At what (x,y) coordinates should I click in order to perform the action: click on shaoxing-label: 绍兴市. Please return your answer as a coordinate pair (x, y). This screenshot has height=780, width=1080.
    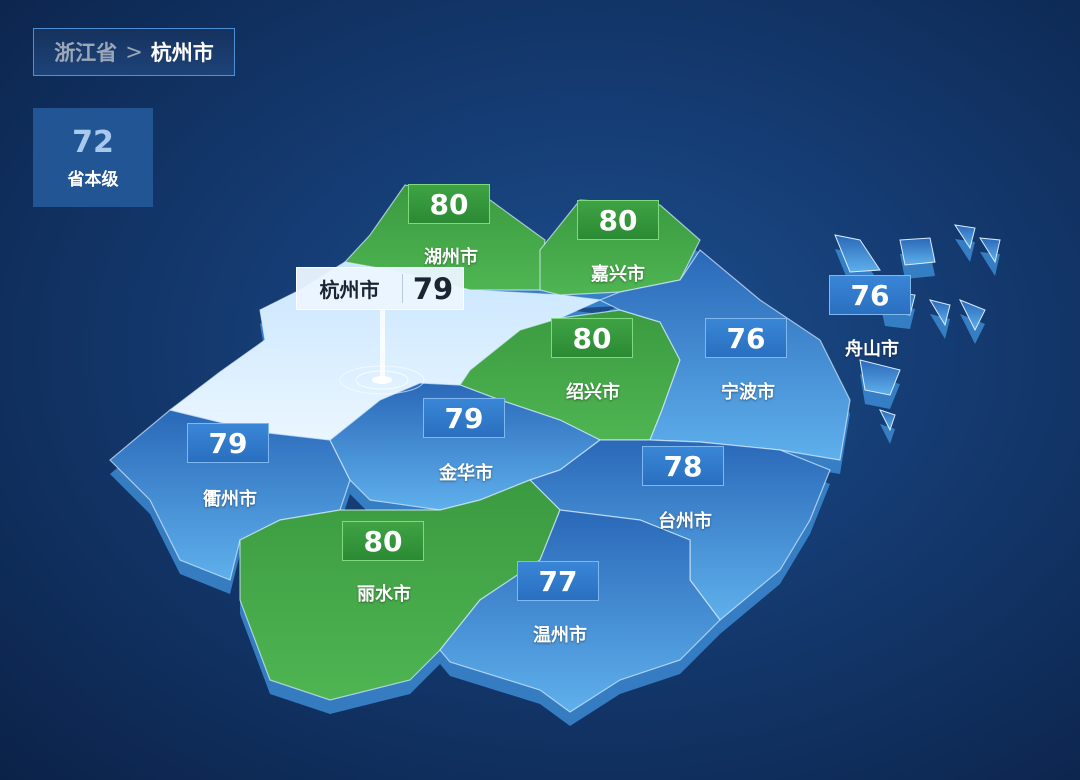
    Looking at the image, I should click on (593, 392).